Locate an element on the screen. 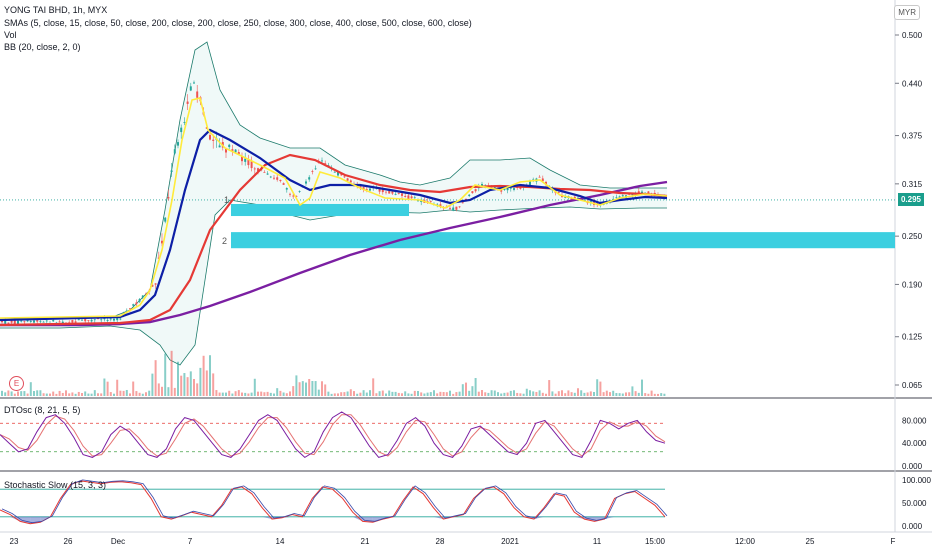 The height and width of the screenshot is (550, 932). stochastic-legend: Stochastic Slow (15, 3, 3) is located at coordinates (55, 485).